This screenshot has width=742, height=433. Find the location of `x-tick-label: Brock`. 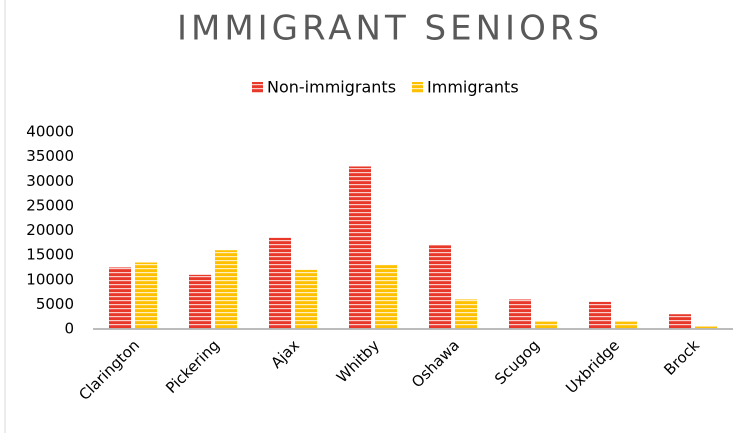

x-tick-label: Brock is located at coordinates (681, 357).